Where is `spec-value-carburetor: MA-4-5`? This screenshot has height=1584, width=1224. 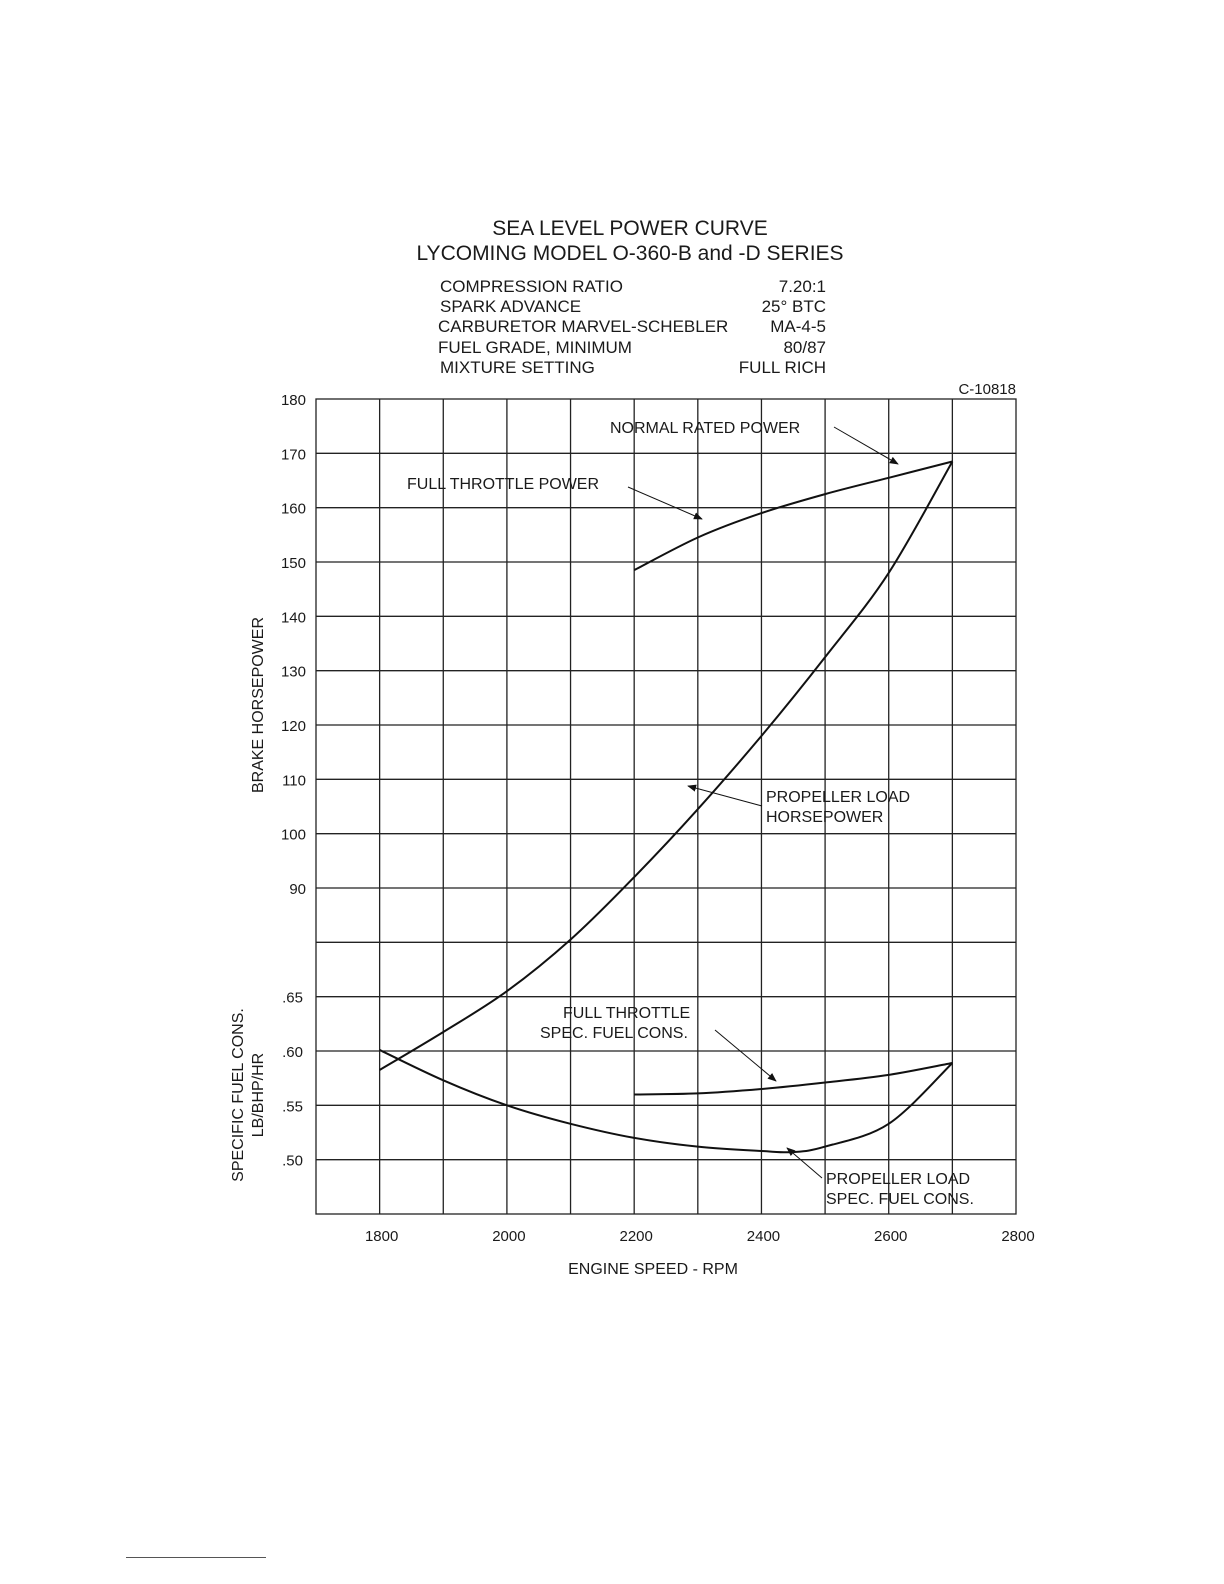
spec-value-carburetor: MA-4-5 is located at coordinates (798, 326).